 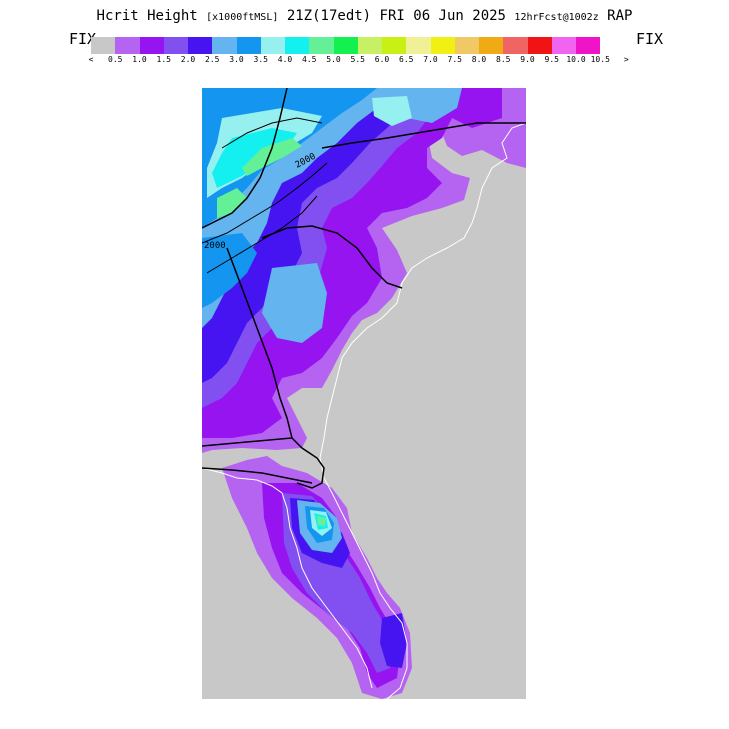 What do you see at coordinates (309, 59) in the screenshot?
I see `legend-tick-label: 4.5` at bounding box center [309, 59].